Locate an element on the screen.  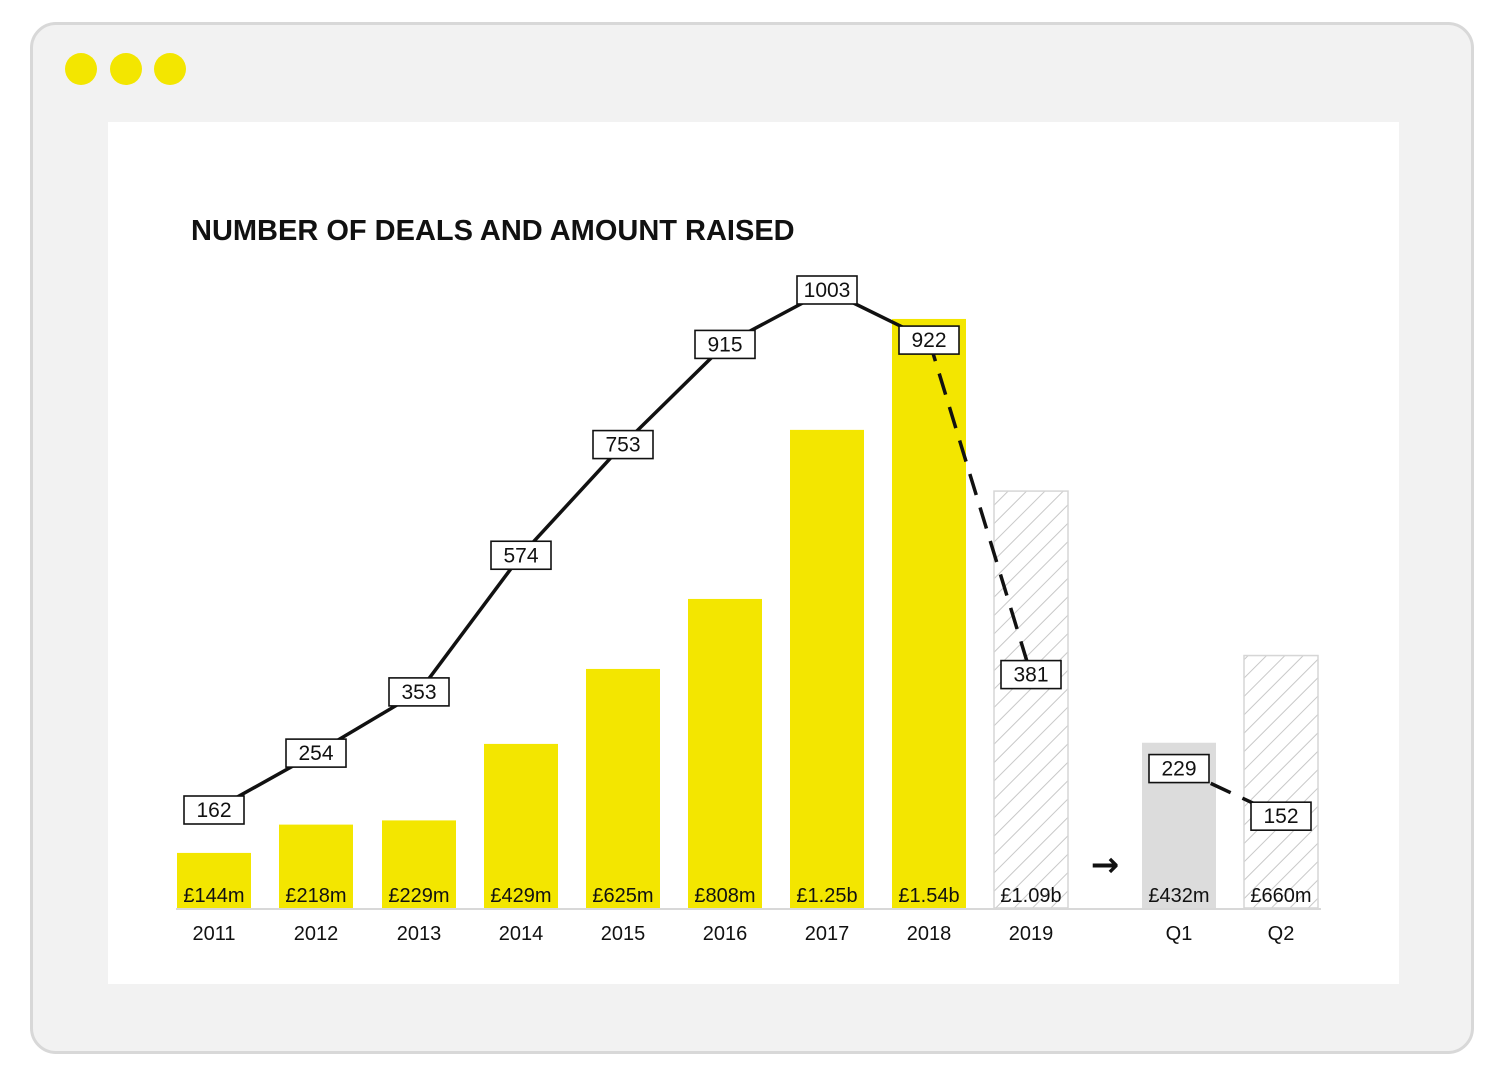
deals-box-2017 is located at coordinates (827, 290).